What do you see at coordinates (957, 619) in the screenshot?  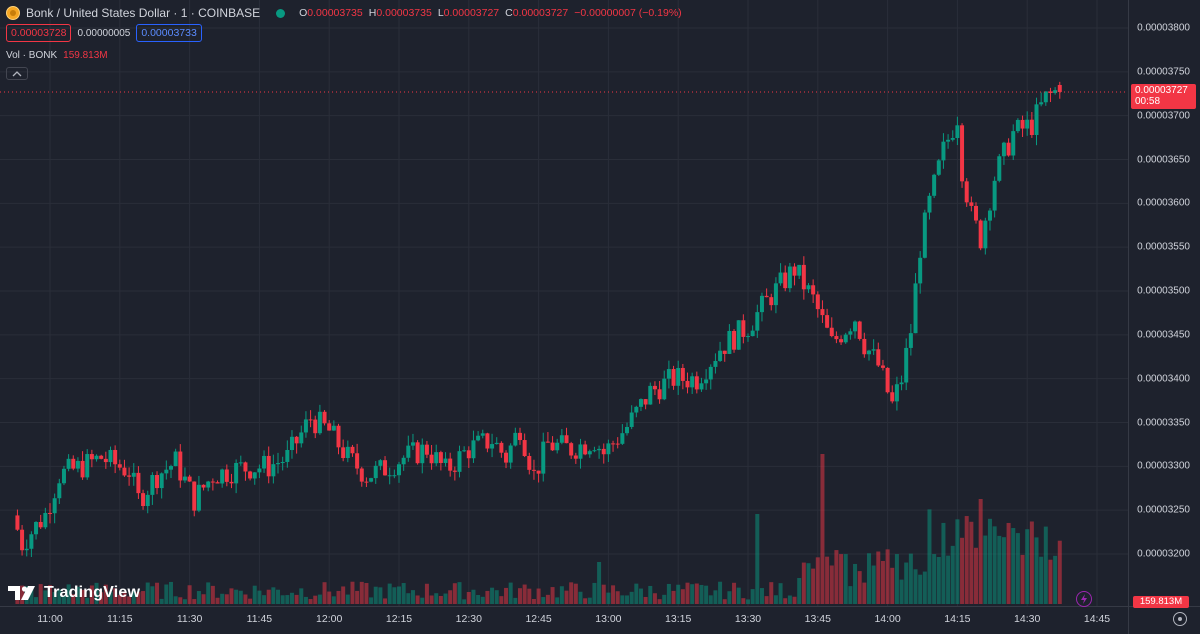 I see `time-axis-label: 14:15` at bounding box center [957, 619].